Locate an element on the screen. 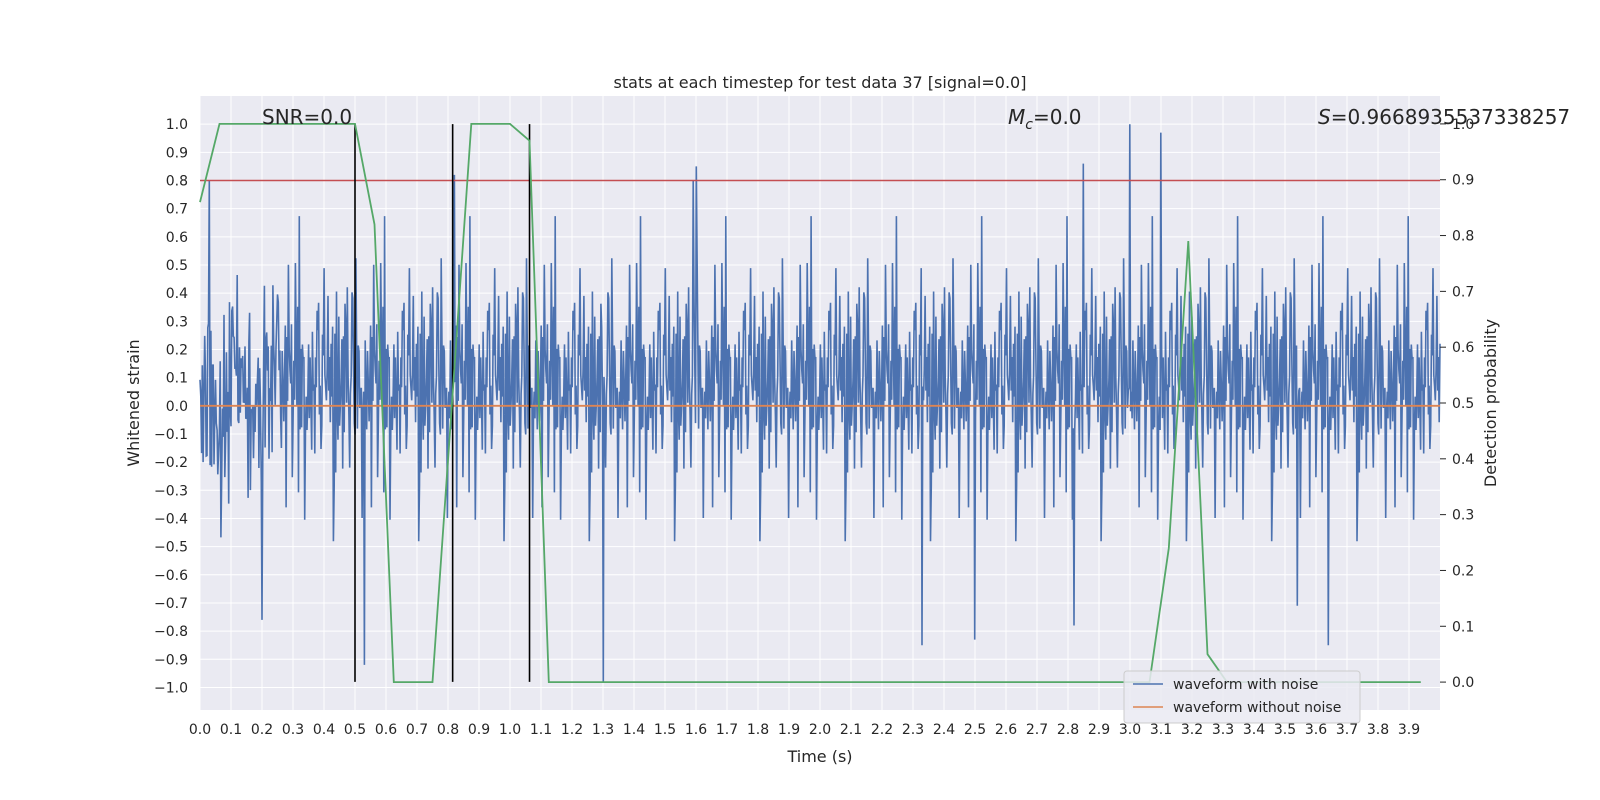 Image resolution: width=1600 pixels, height=800 pixels. y2-tick-label: 0.0 is located at coordinates (1463, 683).